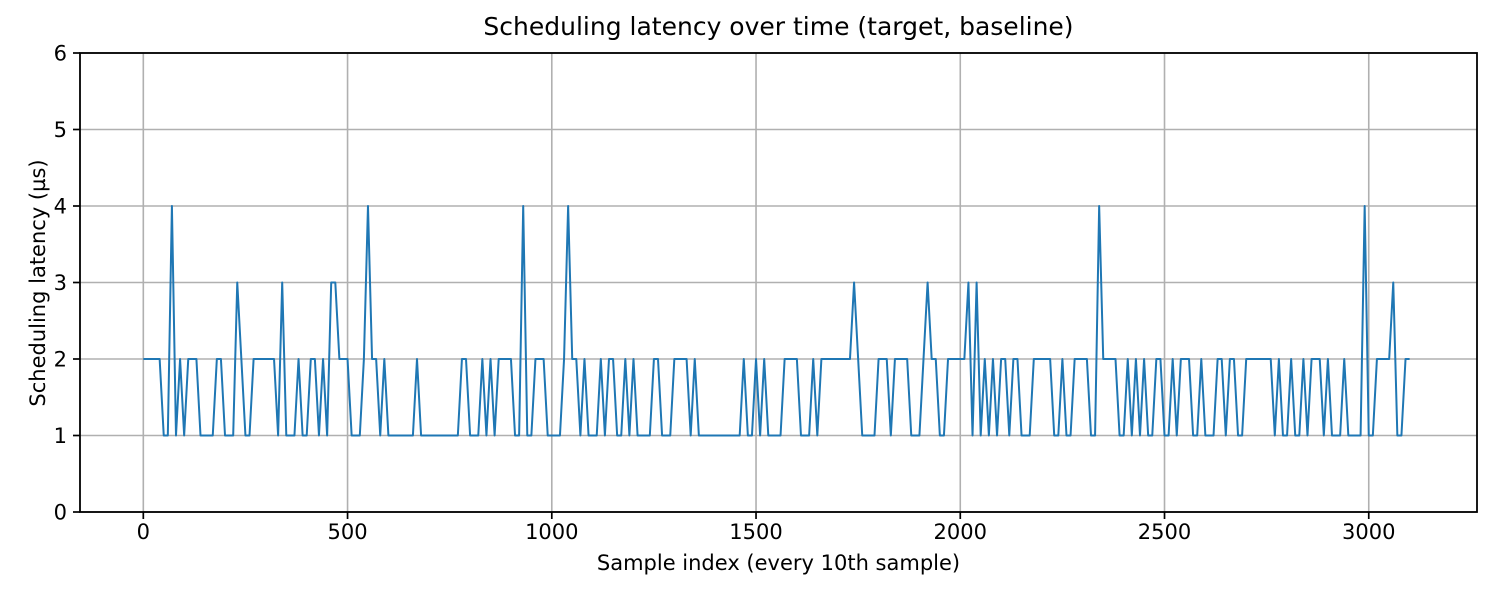  I want to click on x-tick-label: 2000, so click(960, 532).